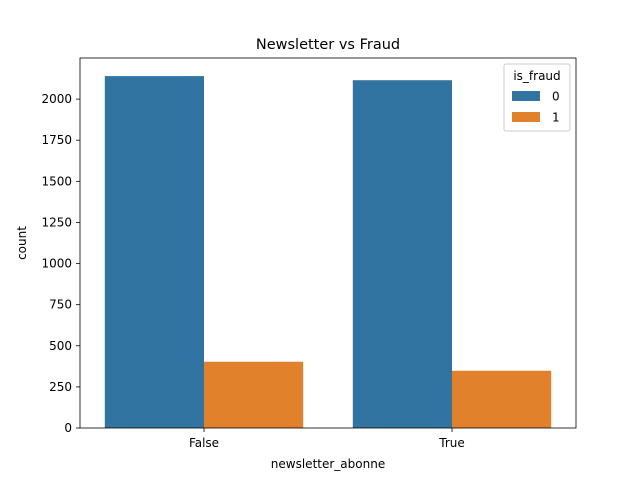  What do you see at coordinates (56, 99) in the screenshot?
I see `y-tick-label: 2000` at bounding box center [56, 99].